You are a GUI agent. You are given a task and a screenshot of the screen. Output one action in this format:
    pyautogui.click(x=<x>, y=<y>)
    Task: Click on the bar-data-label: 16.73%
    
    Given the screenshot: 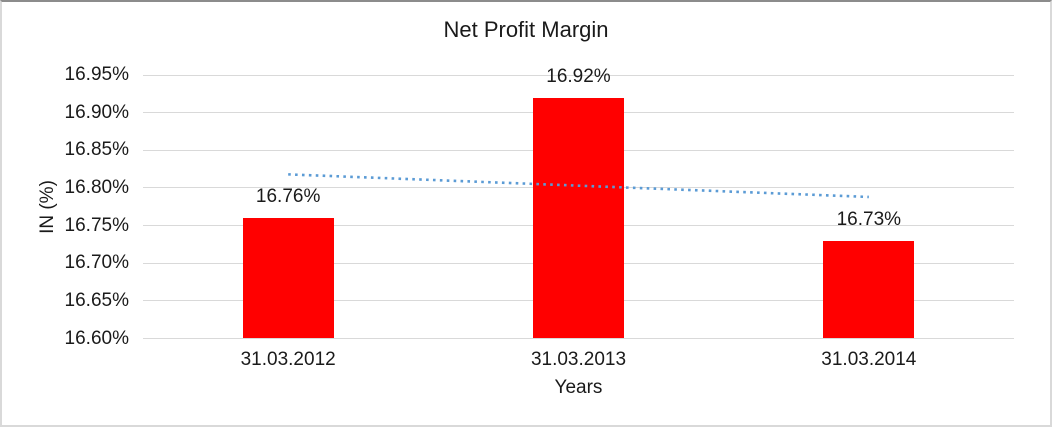 What is the action you would take?
    pyautogui.click(x=869, y=219)
    